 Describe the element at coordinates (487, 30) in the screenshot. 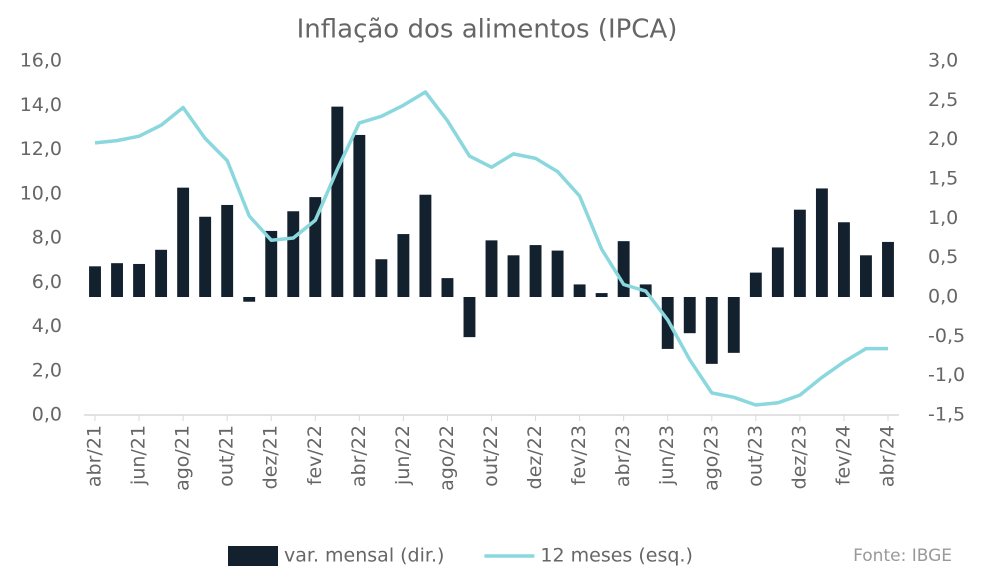

I see `chart-title: Inflação dos alimentos (IPCA)` at that location.